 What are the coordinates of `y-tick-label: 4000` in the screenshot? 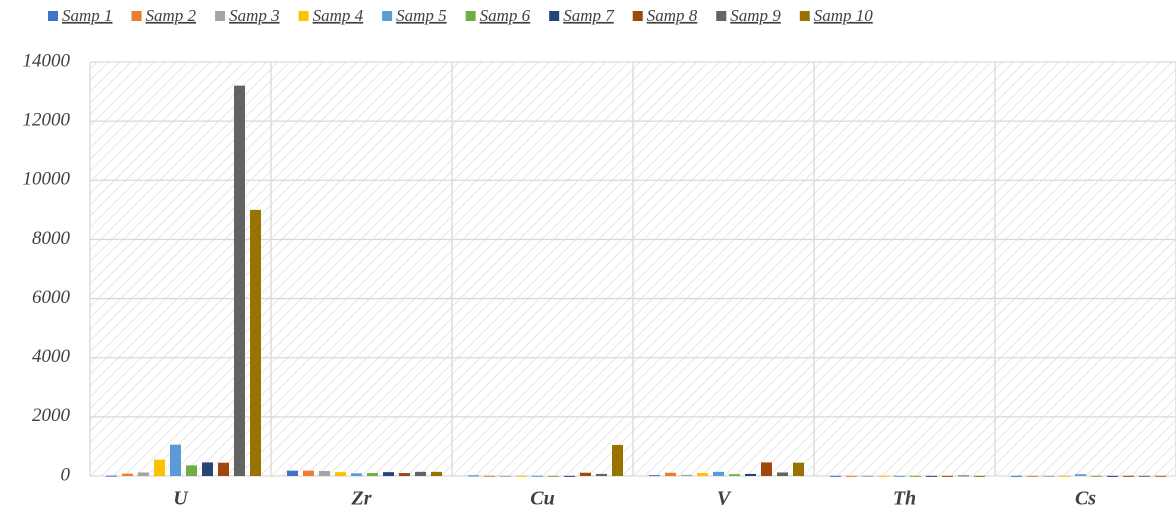 It's located at (51, 356).